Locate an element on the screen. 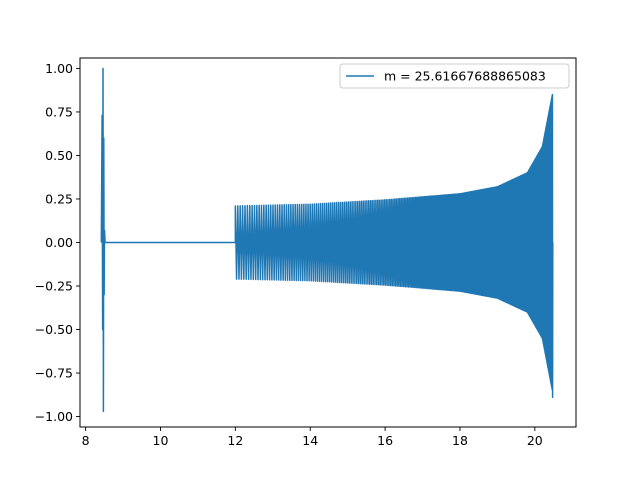  x-tick-label: 18 is located at coordinates (460, 440).